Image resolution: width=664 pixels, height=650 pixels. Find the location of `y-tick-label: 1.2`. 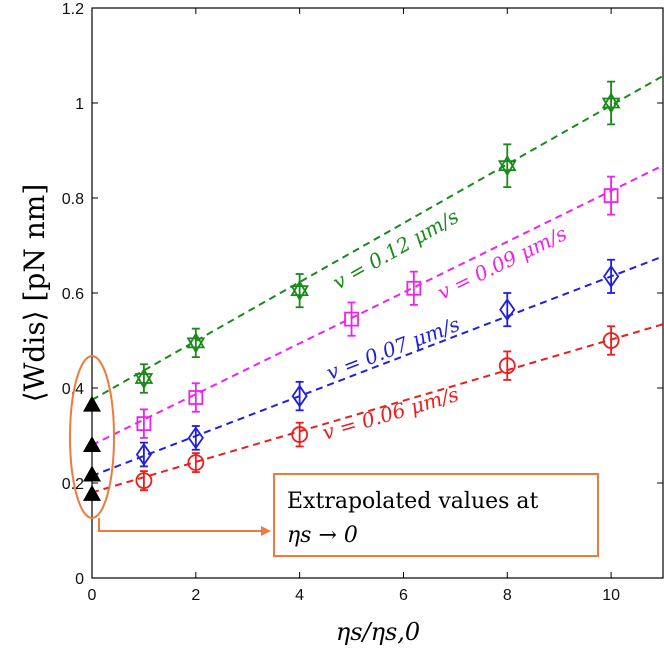

y-tick-label: 1.2 is located at coordinates (73, 9).